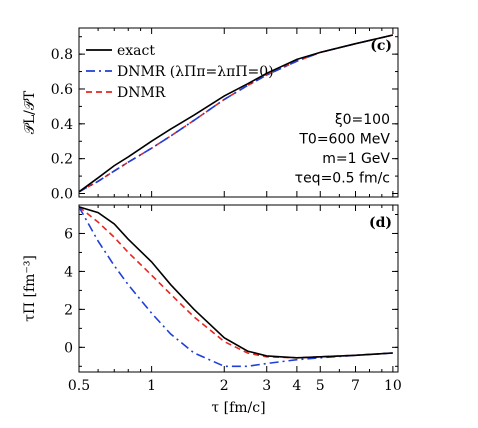  I want to click on x-tick-label: 5, so click(320, 386).